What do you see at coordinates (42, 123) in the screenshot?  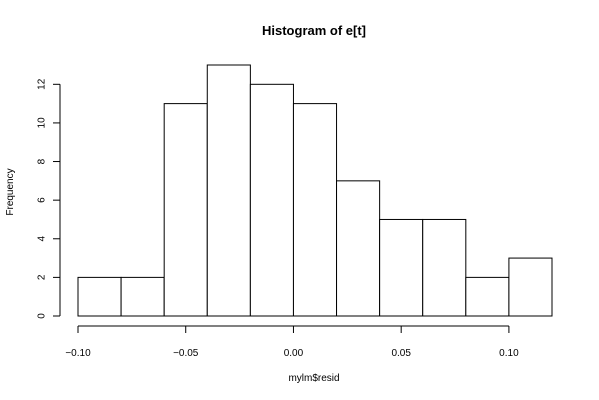 I see `y-tick-label-6: 10` at bounding box center [42, 123].